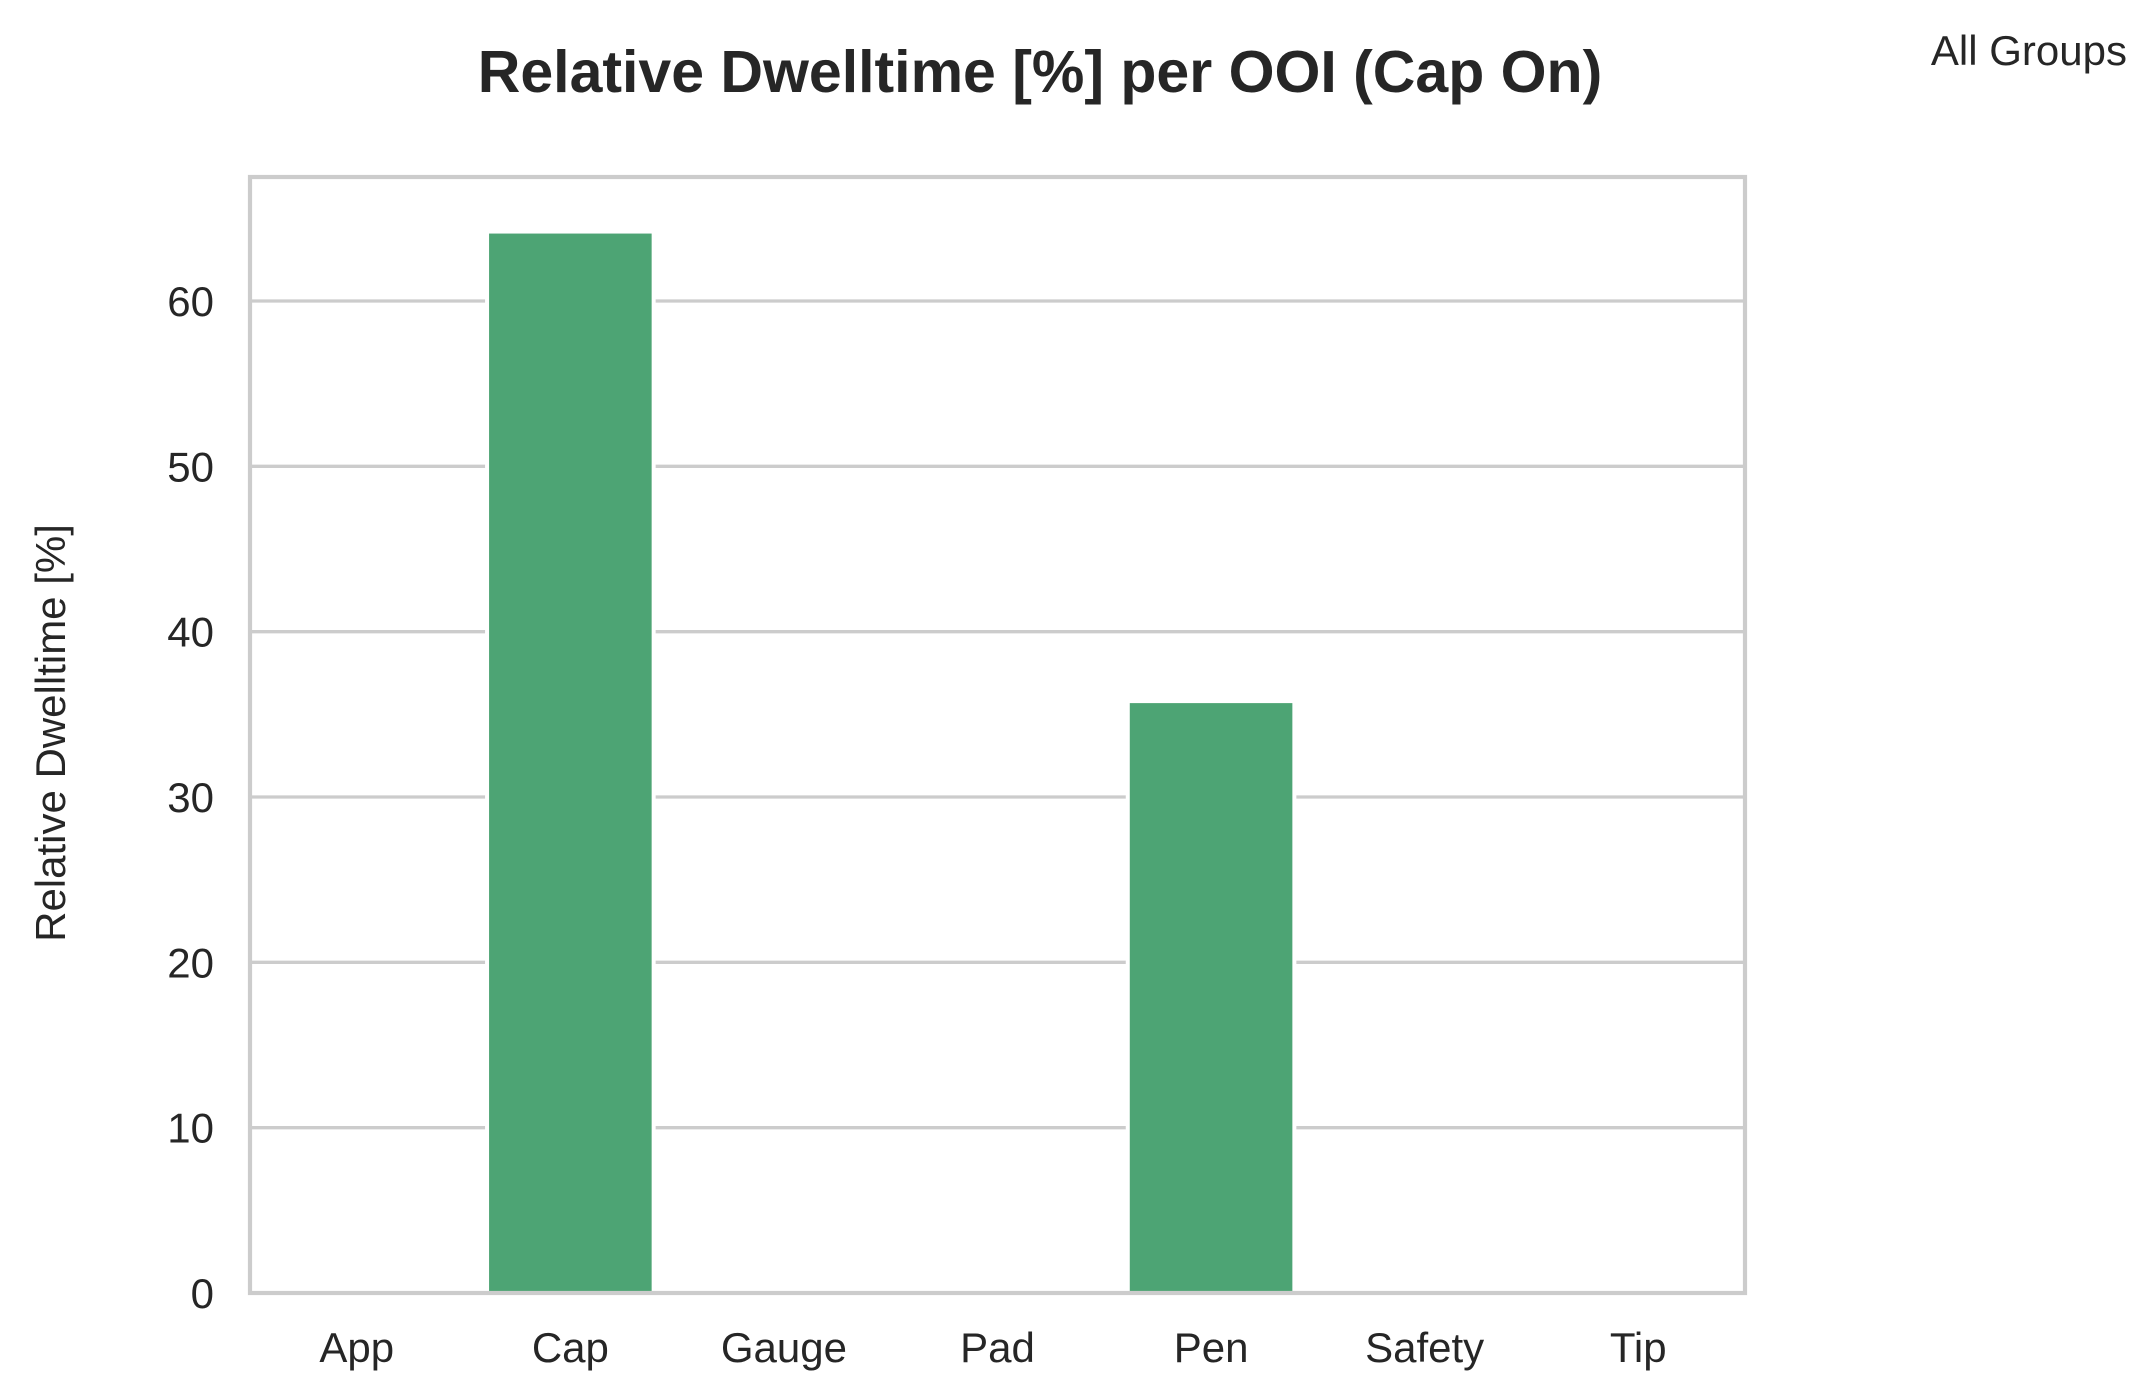  What do you see at coordinates (2029, 50) in the screenshot?
I see `legend-title: All Groups` at bounding box center [2029, 50].